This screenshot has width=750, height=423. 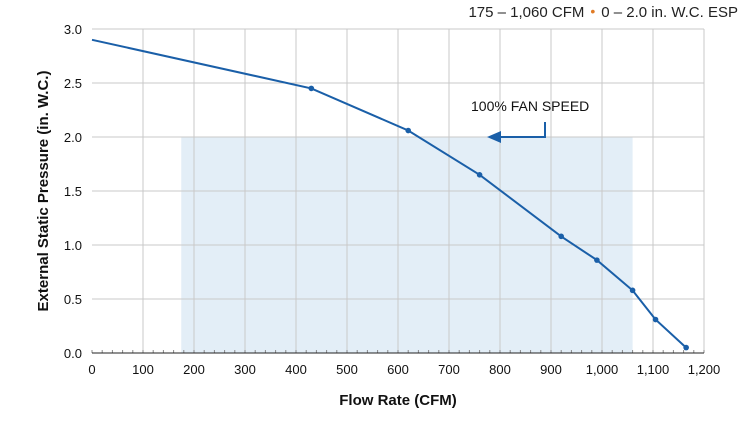 I want to click on annotation-arrowhead, so click(x=494, y=137).